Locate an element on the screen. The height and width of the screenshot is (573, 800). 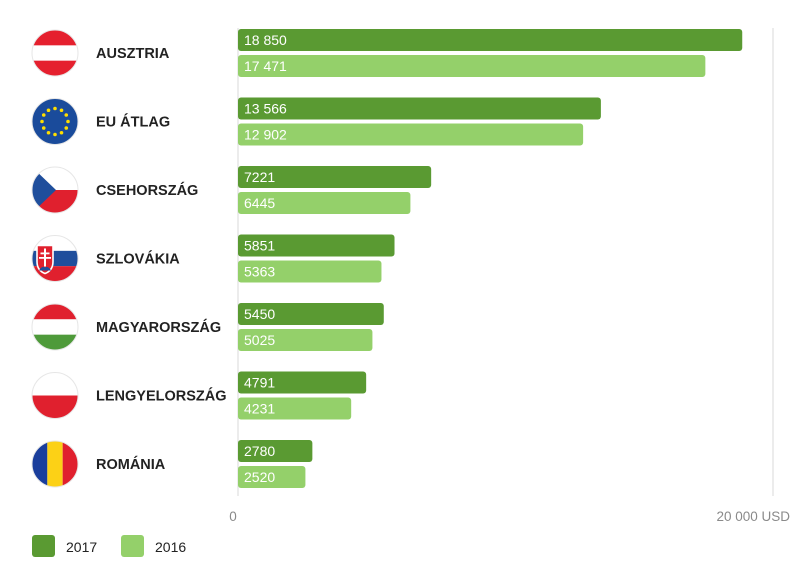
category-label: AUSZTRIA is located at coordinates (133, 54).